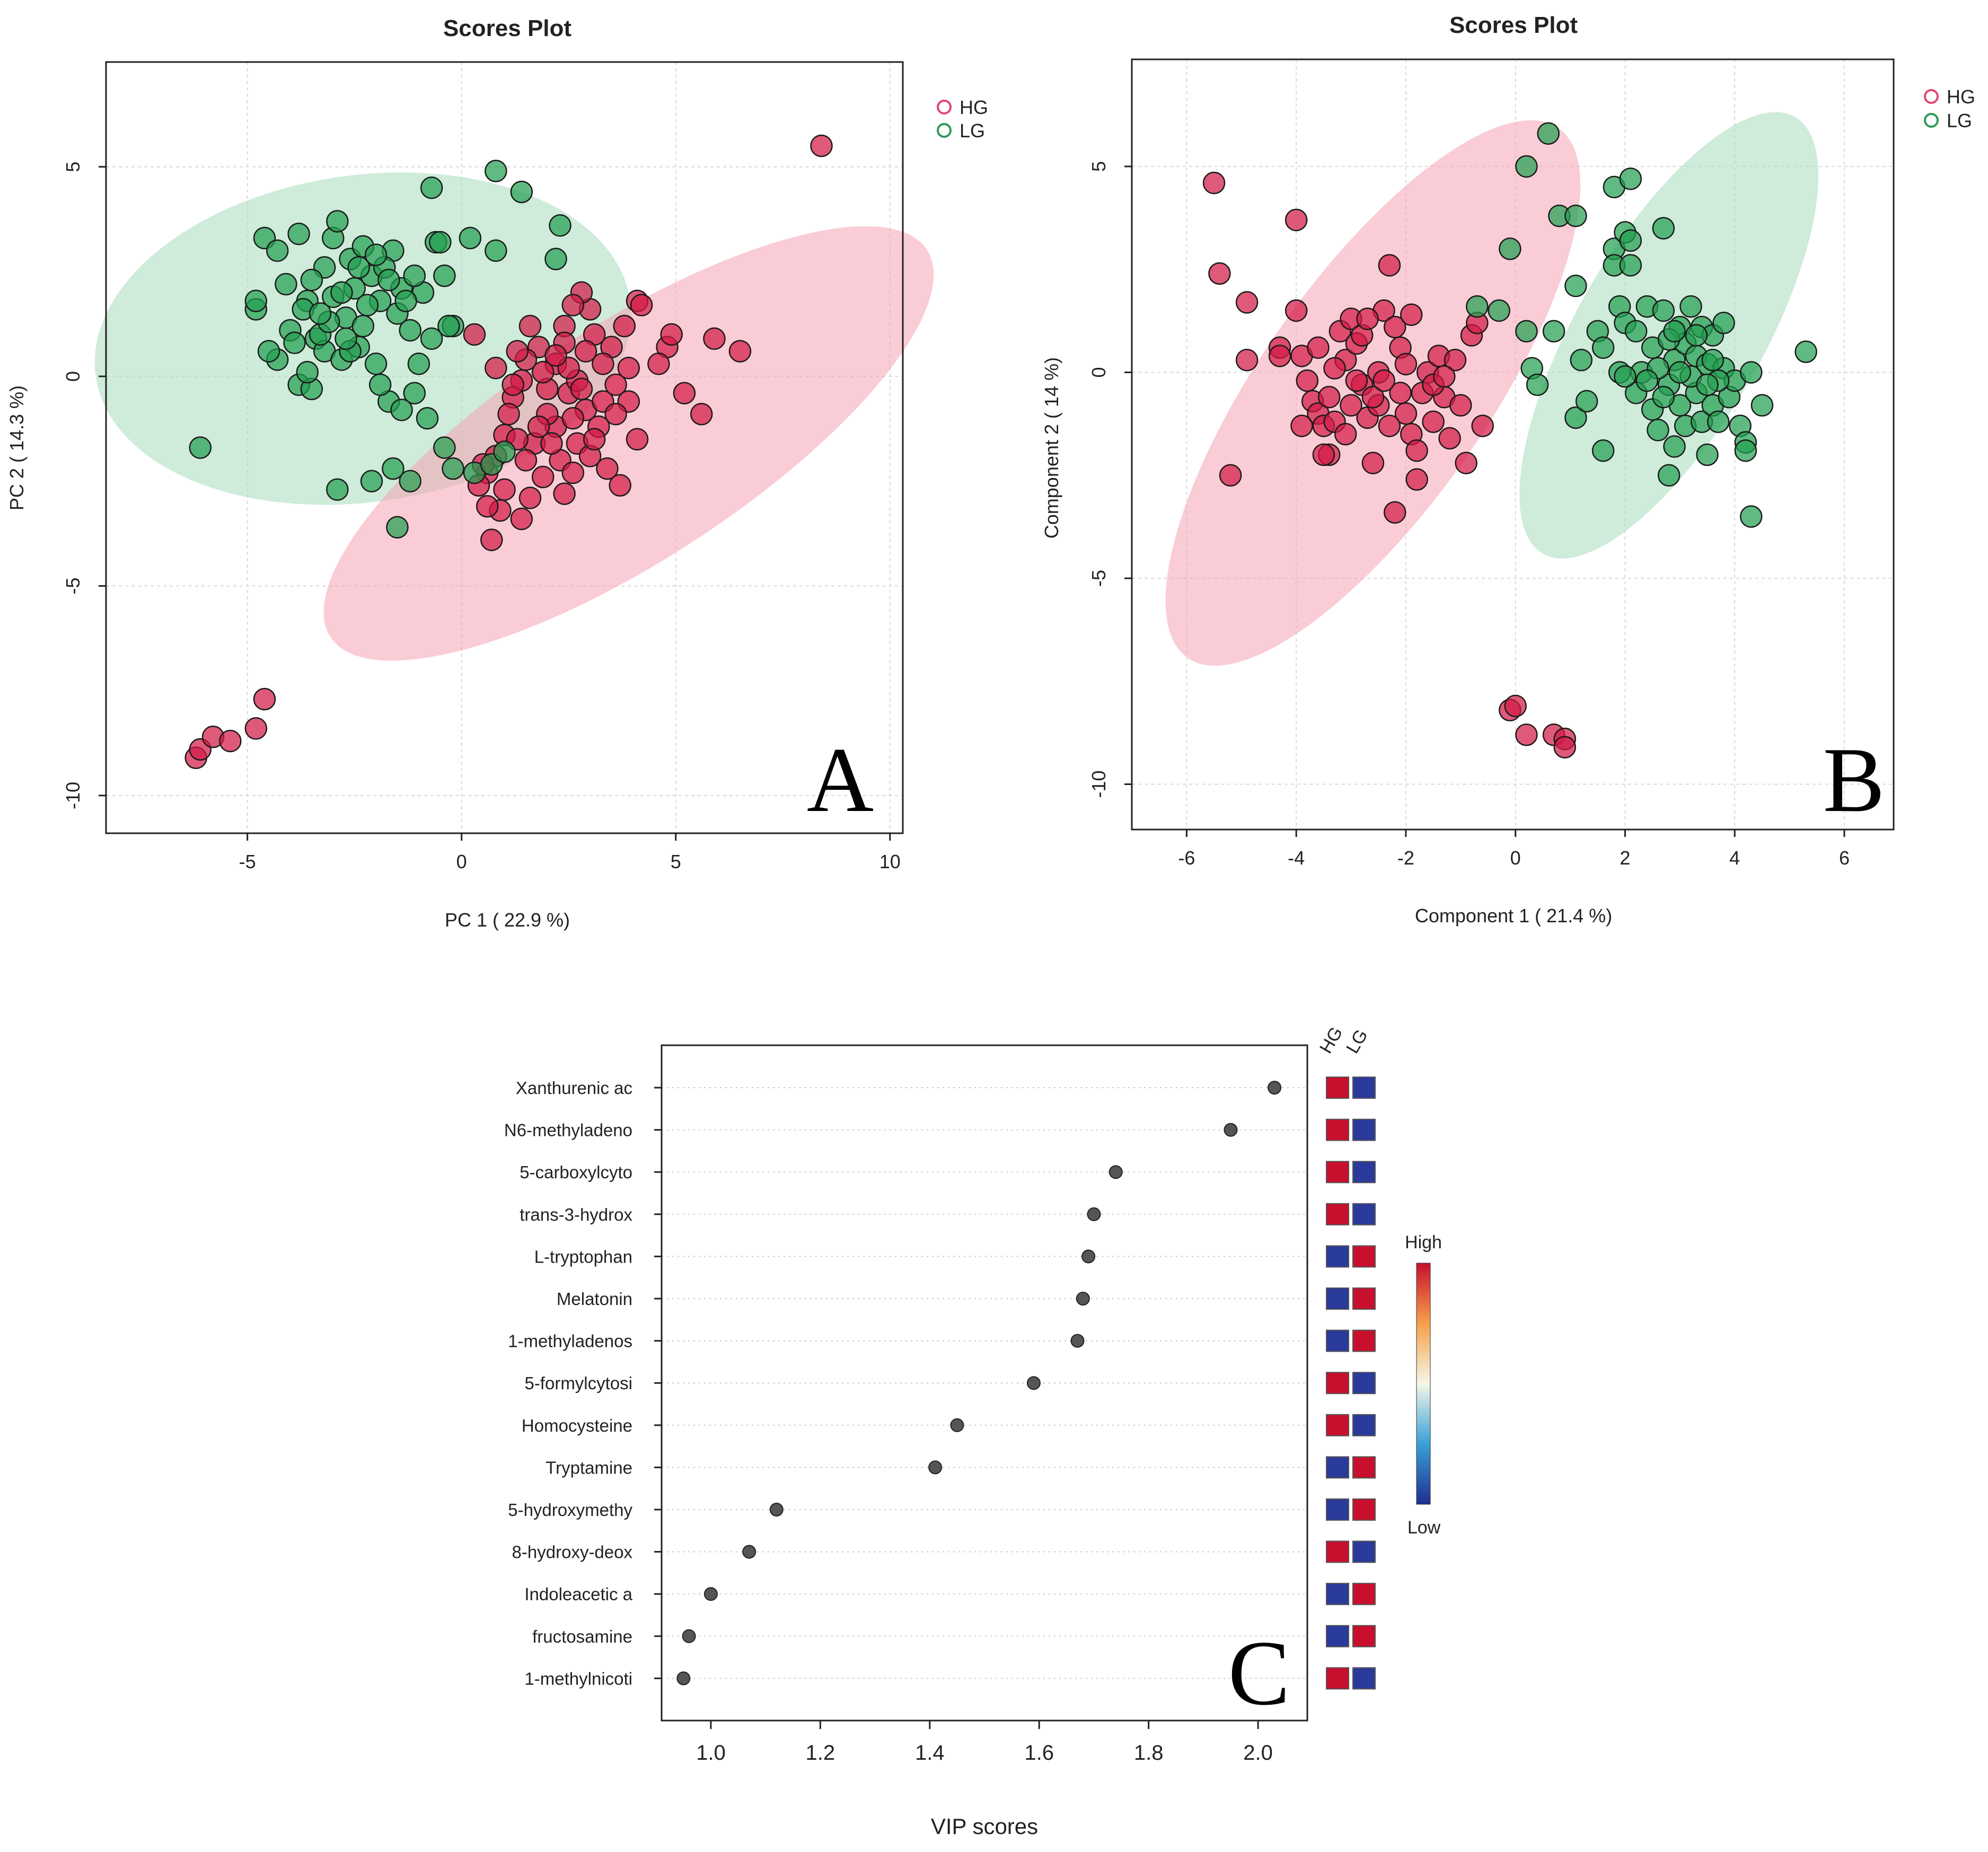 This screenshot has width=1988, height=1852. I want to click on x-tick-label: 1.0, so click(711, 1753).